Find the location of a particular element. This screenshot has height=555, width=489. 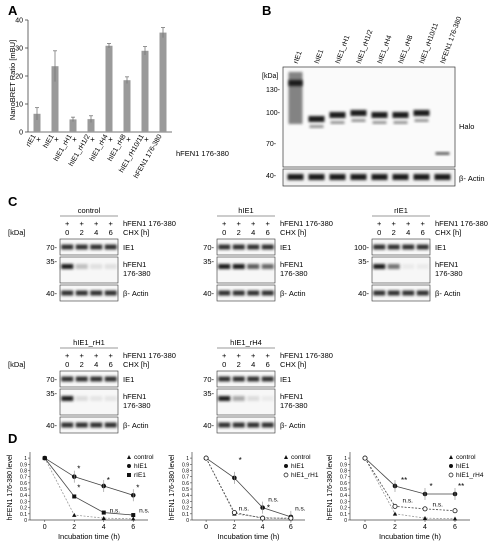

row-label: 176-380 is located at coordinates (137, 405).